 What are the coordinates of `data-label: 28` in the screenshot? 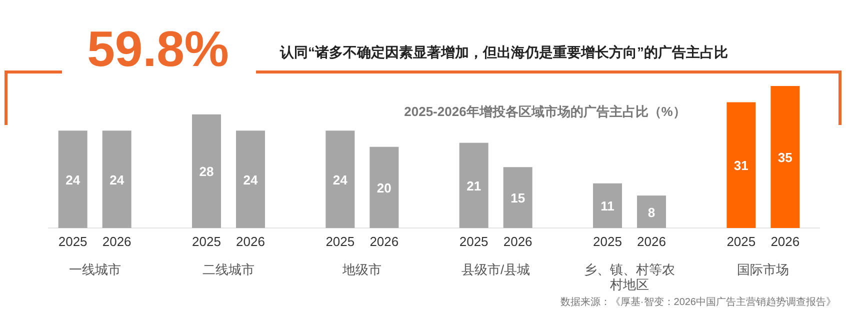 It's located at (206, 172).